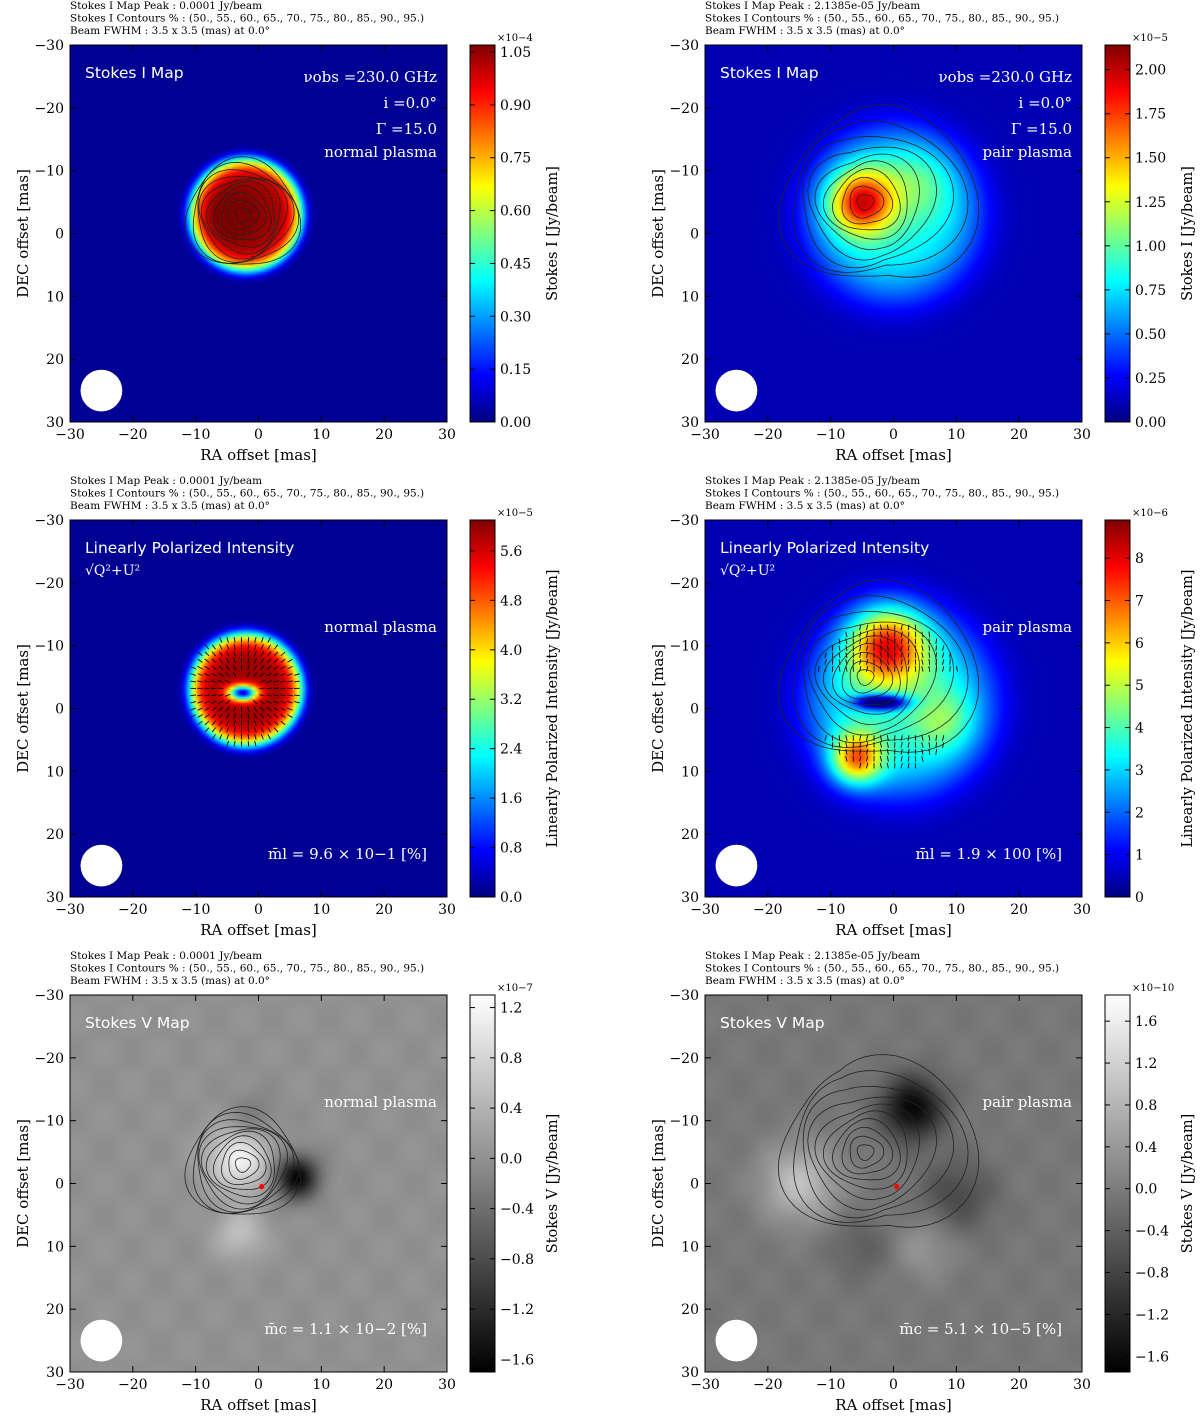 This screenshot has width=1200, height=1421. I want to click on y-tick-label: −30, so click(49, 46).